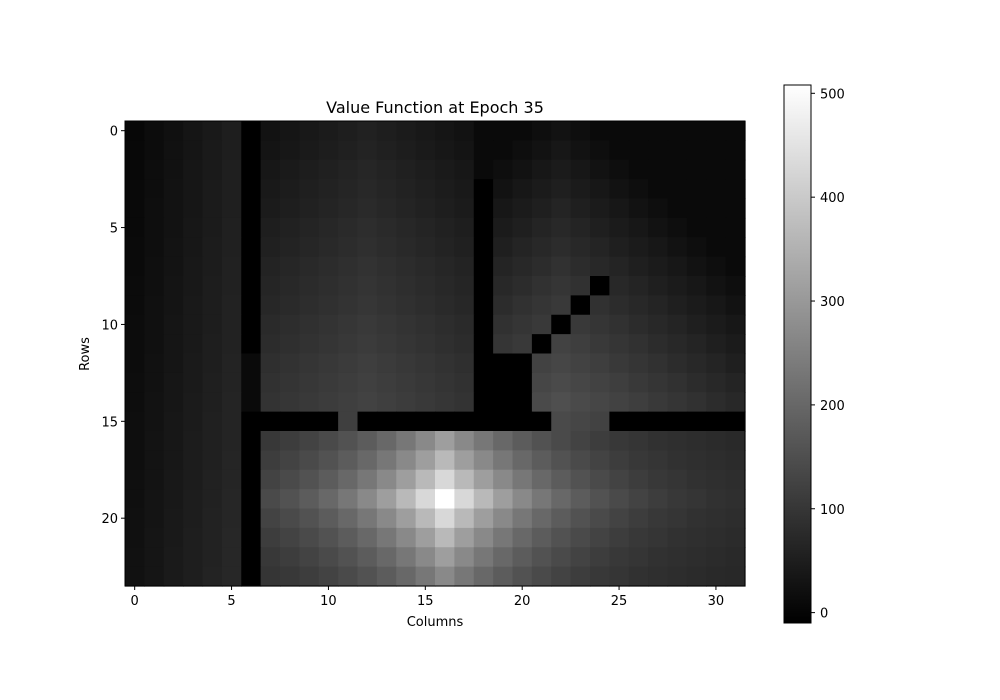 This screenshot has width=1000, height=700. What do you see at coordinates (109, 519) in the screenshot?
I see `y-tick-label: 20` at bounding box center [109, 519].